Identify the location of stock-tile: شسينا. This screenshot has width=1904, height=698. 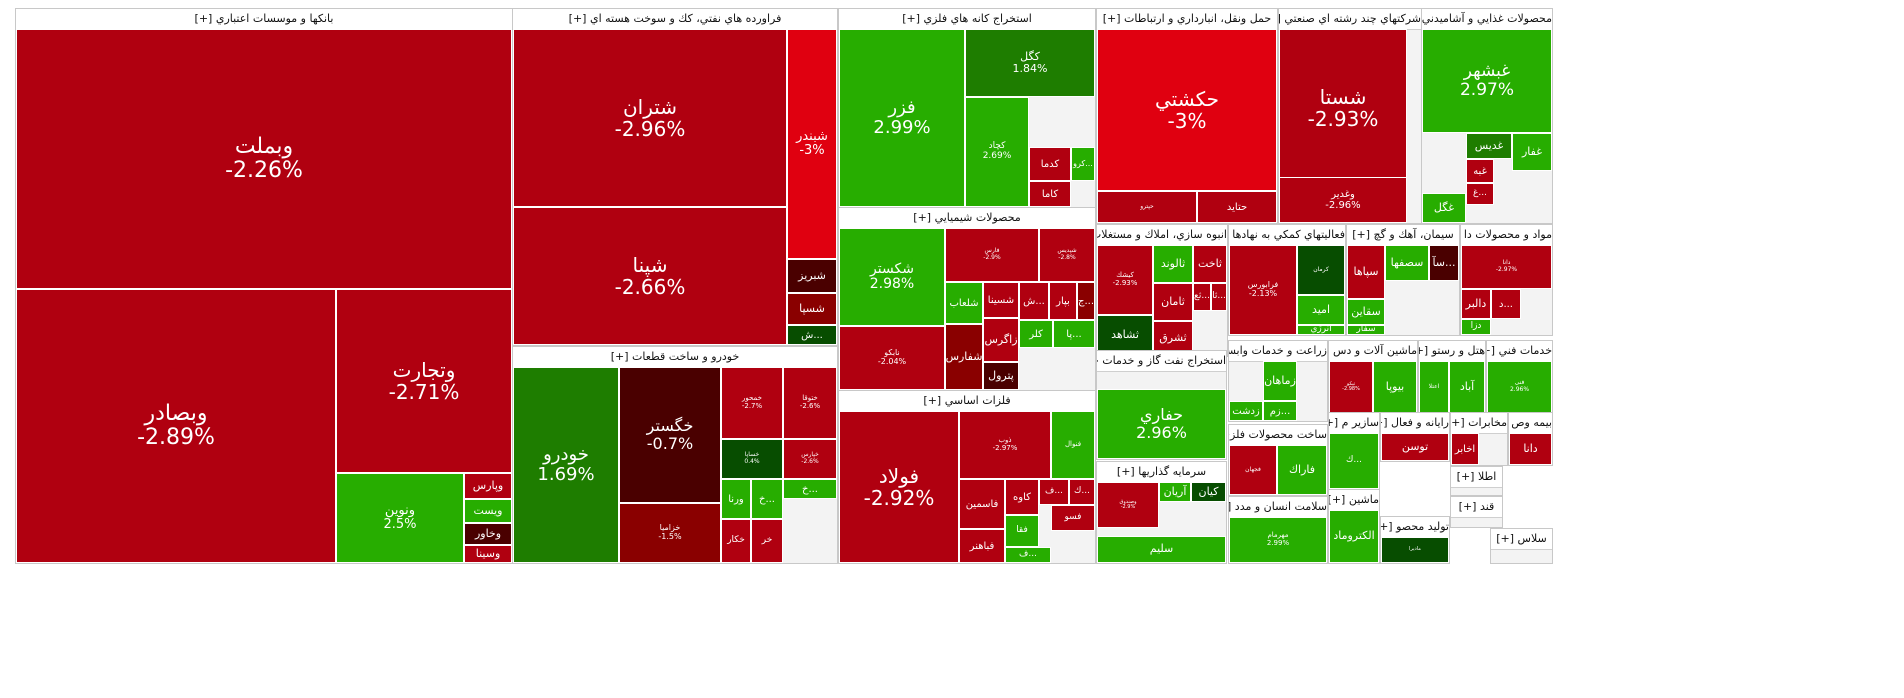
(1001, 300).